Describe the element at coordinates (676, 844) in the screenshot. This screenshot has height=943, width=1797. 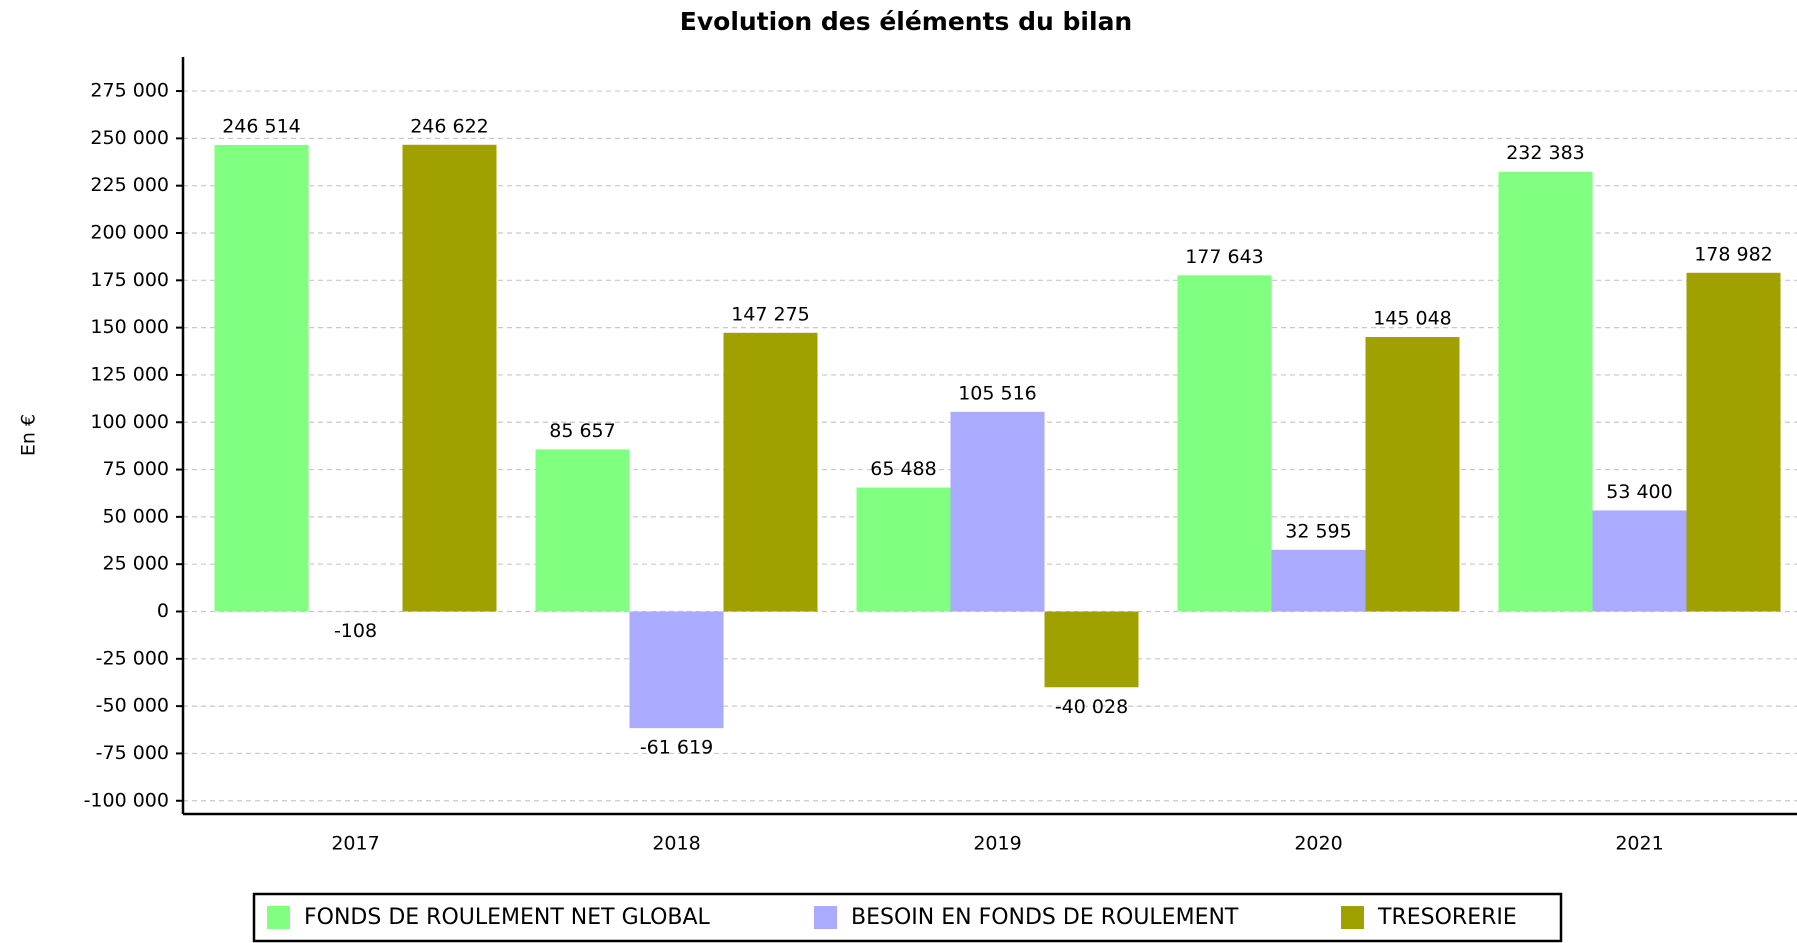
I see `x-tick-label: 2018` at that location.